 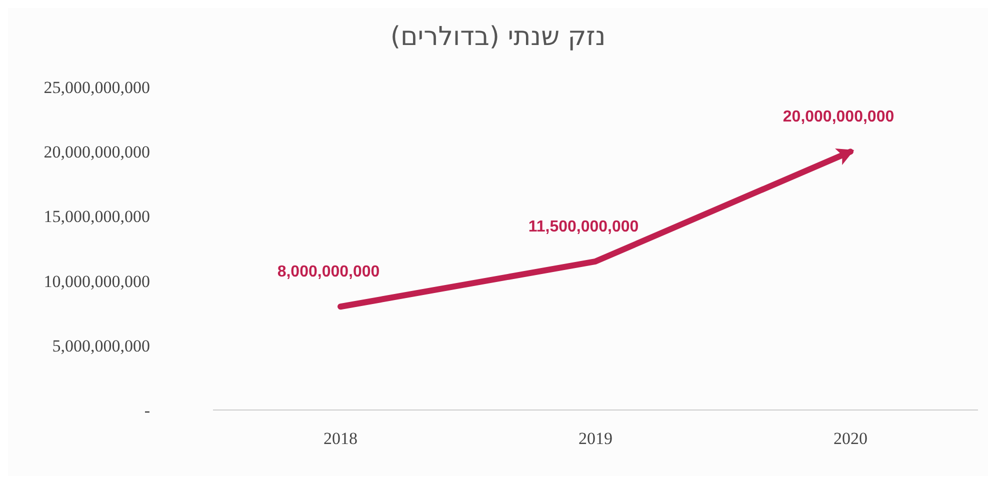 I want to click on x-tick-label: 2019, so click(x=595, y=438).